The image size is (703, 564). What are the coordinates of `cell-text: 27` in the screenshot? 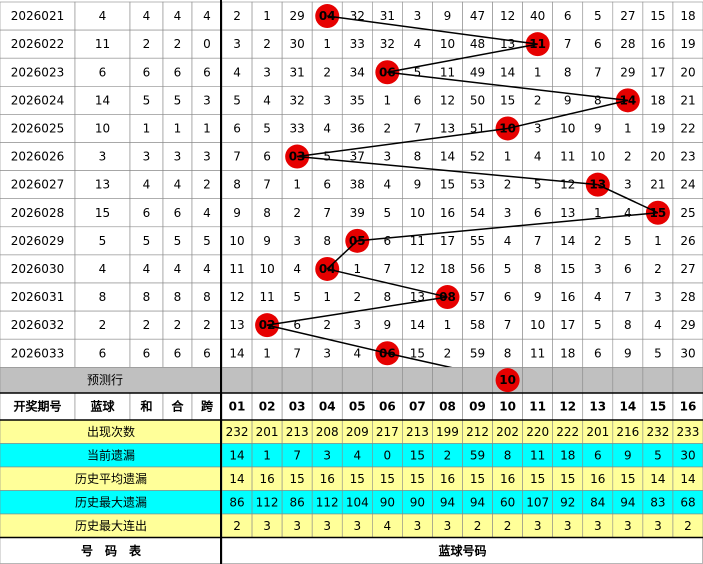 It's located at (687, 269).